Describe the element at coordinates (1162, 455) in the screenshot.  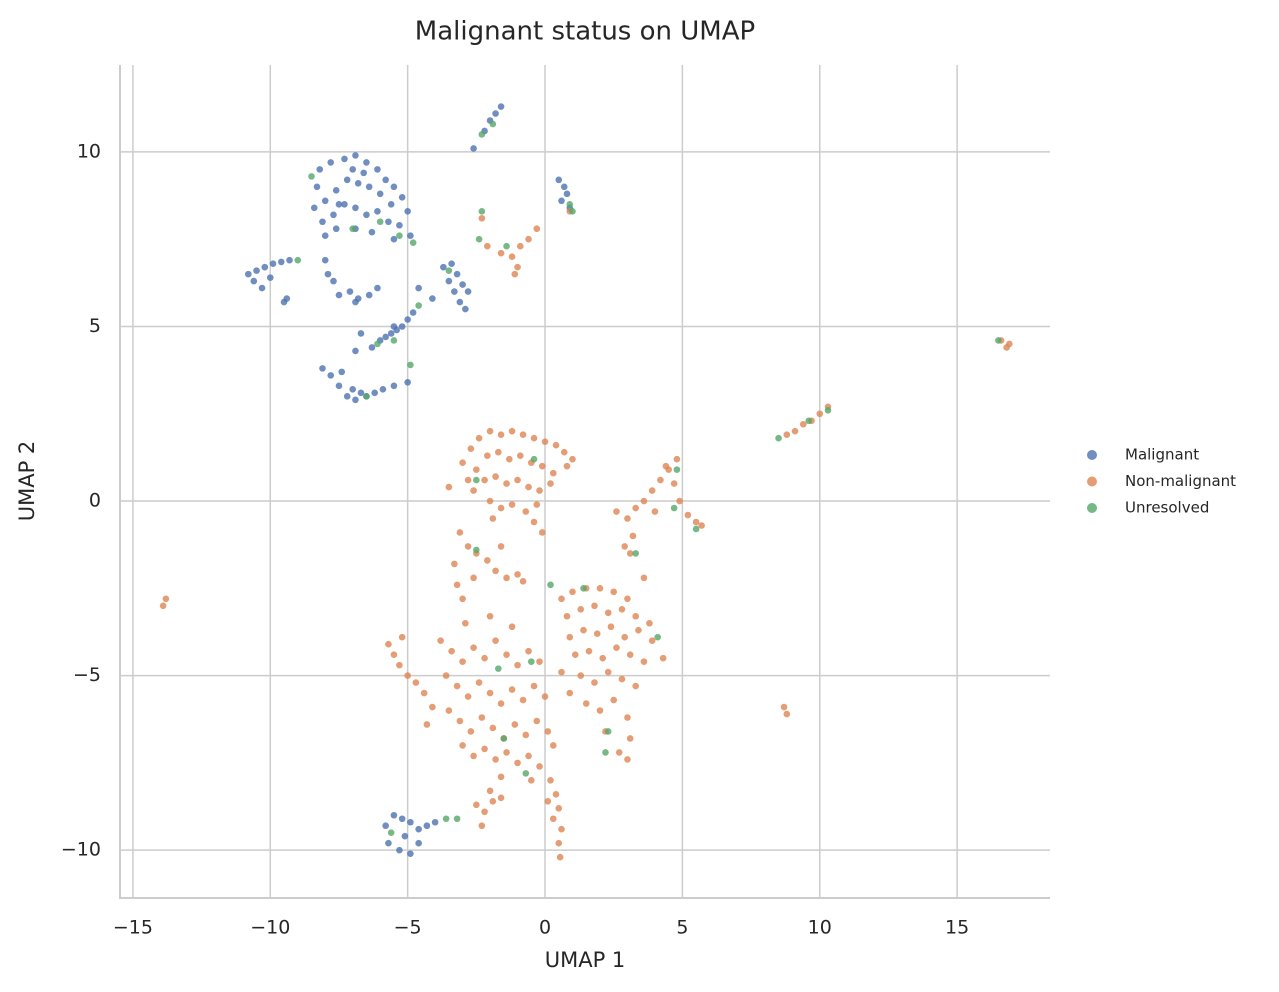
I see `legend-label: Malignant` at that location.